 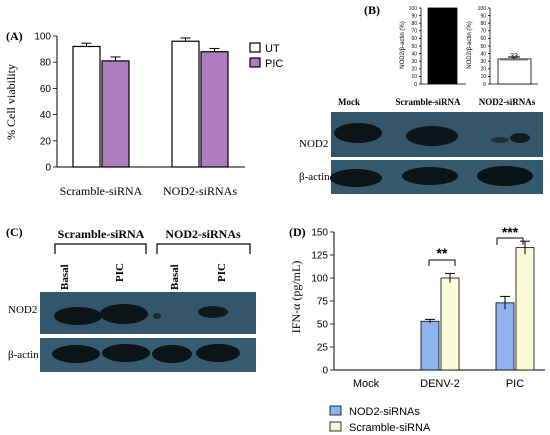 What do you see at coordinates (414, 54) in the screenshot?
I see `chart-b-left-y-tick-label: 40` at bounding box center [414, 54].